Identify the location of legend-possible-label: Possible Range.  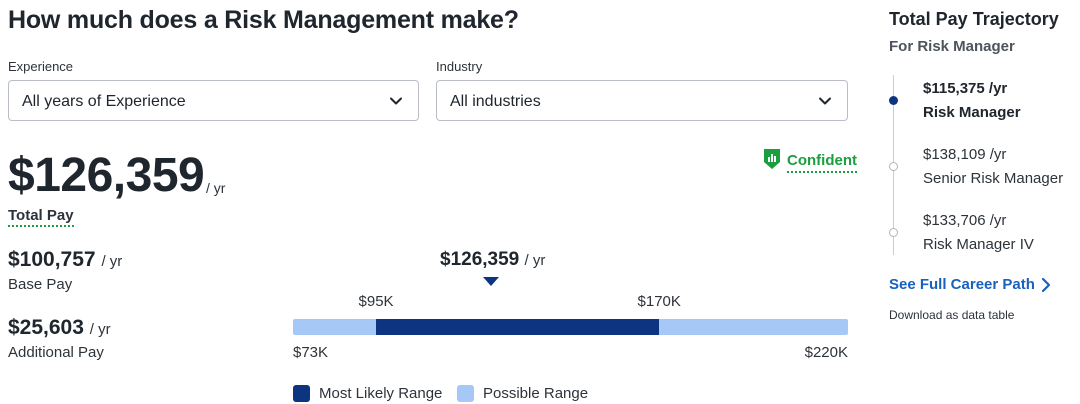
(536, 393).